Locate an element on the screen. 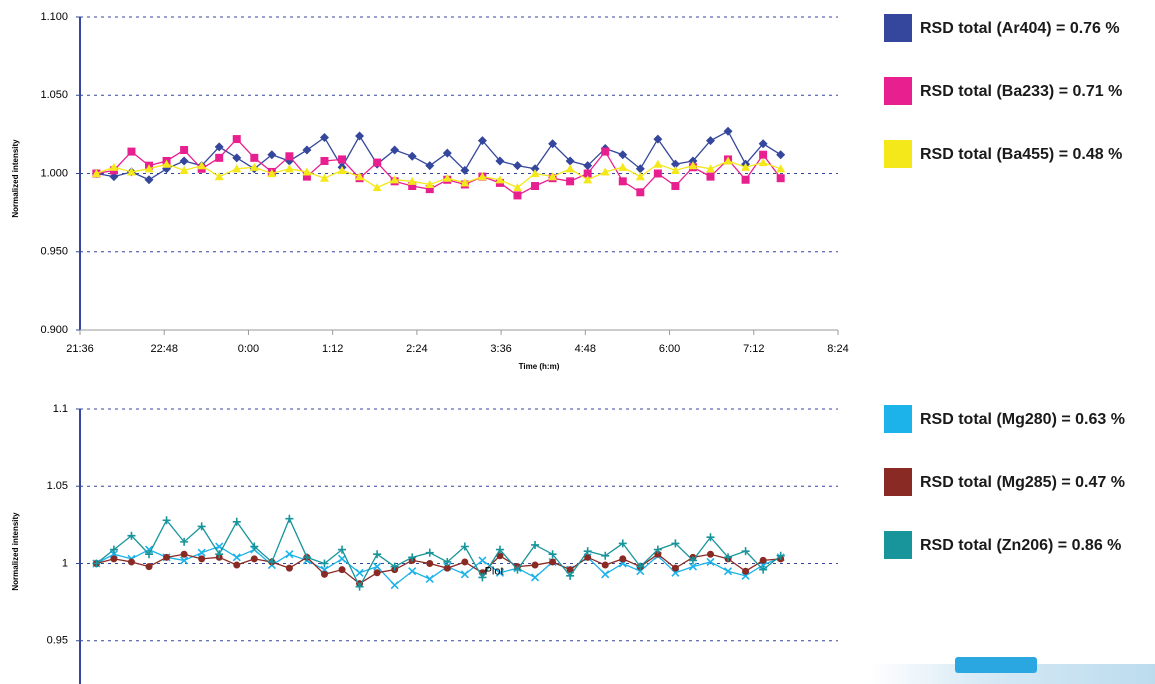 The height and width of the screenshot is (684, 1155). legend-label: RSD total (Ba455) = 0.48 % is located at coordinates (1021, 154).